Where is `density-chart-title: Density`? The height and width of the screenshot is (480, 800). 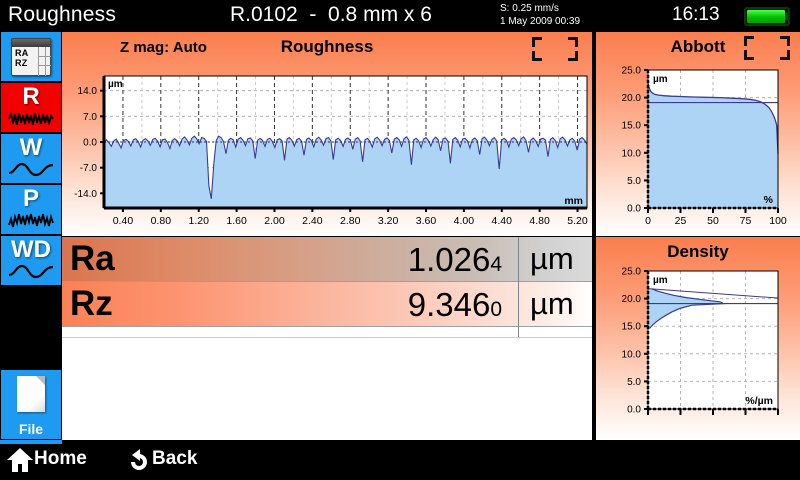 density-chart-title: Density is located at coordinates (698, 251).